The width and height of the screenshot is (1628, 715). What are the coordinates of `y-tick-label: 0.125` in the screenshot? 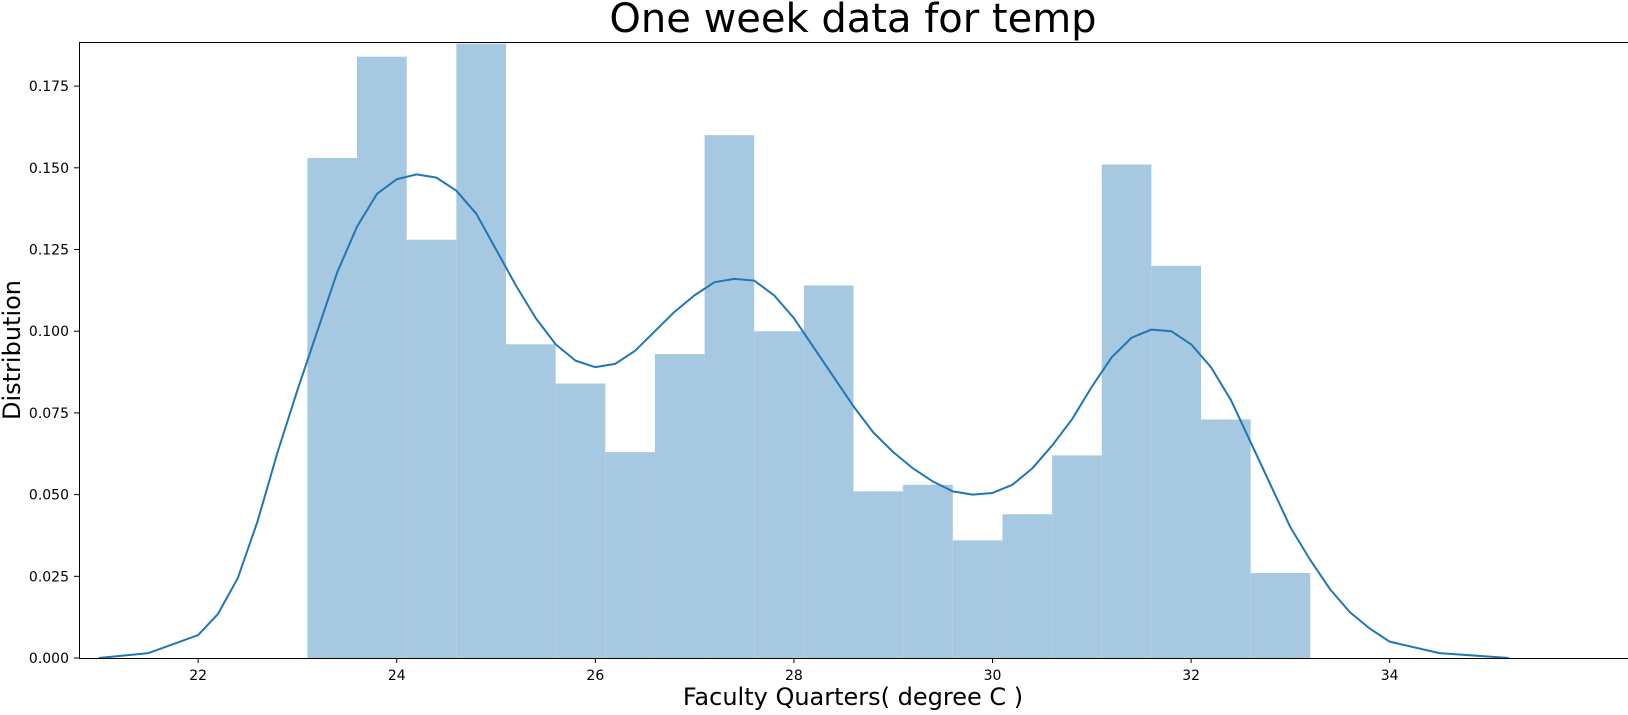 It's located at (49, 251).